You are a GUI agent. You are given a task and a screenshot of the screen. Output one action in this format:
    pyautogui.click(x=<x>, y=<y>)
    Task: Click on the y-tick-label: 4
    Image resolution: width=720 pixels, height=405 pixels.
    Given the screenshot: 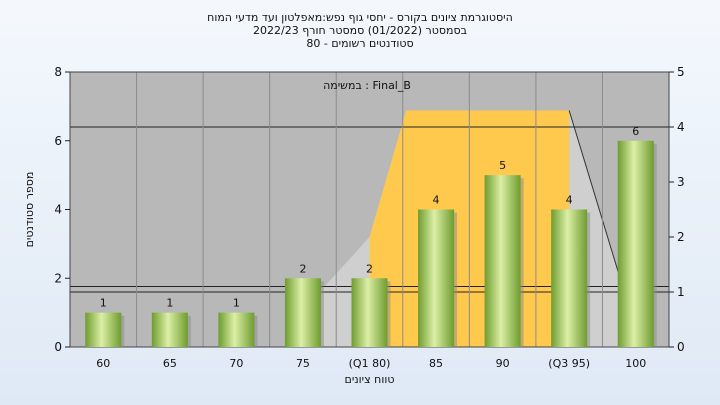 What is the action you would take?
    pyautogui.click(x=58, y=210)
    